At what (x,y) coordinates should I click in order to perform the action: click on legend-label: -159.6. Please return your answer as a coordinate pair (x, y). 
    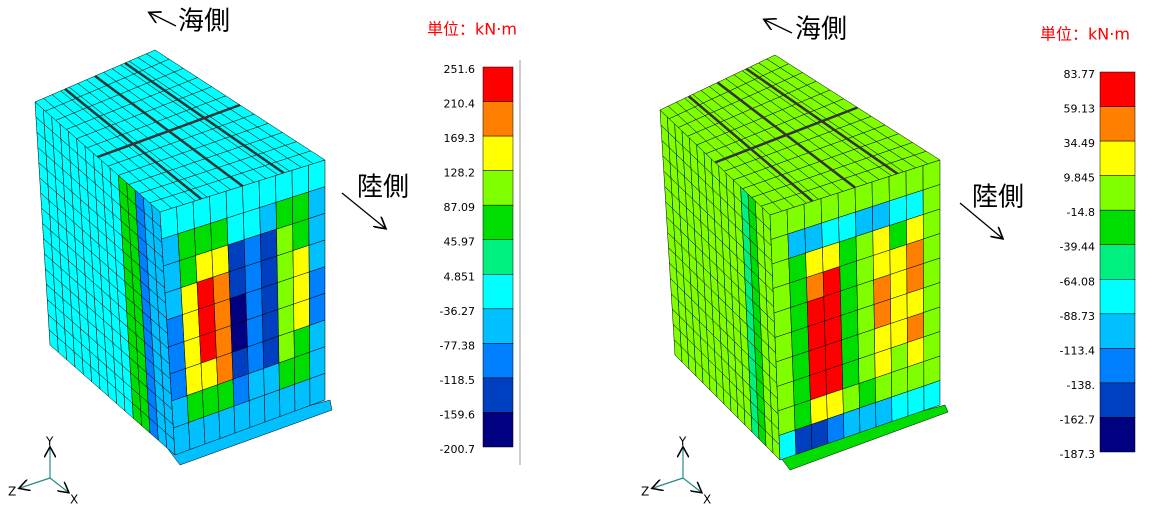
    Looking at the image, I should click on (457, 414).